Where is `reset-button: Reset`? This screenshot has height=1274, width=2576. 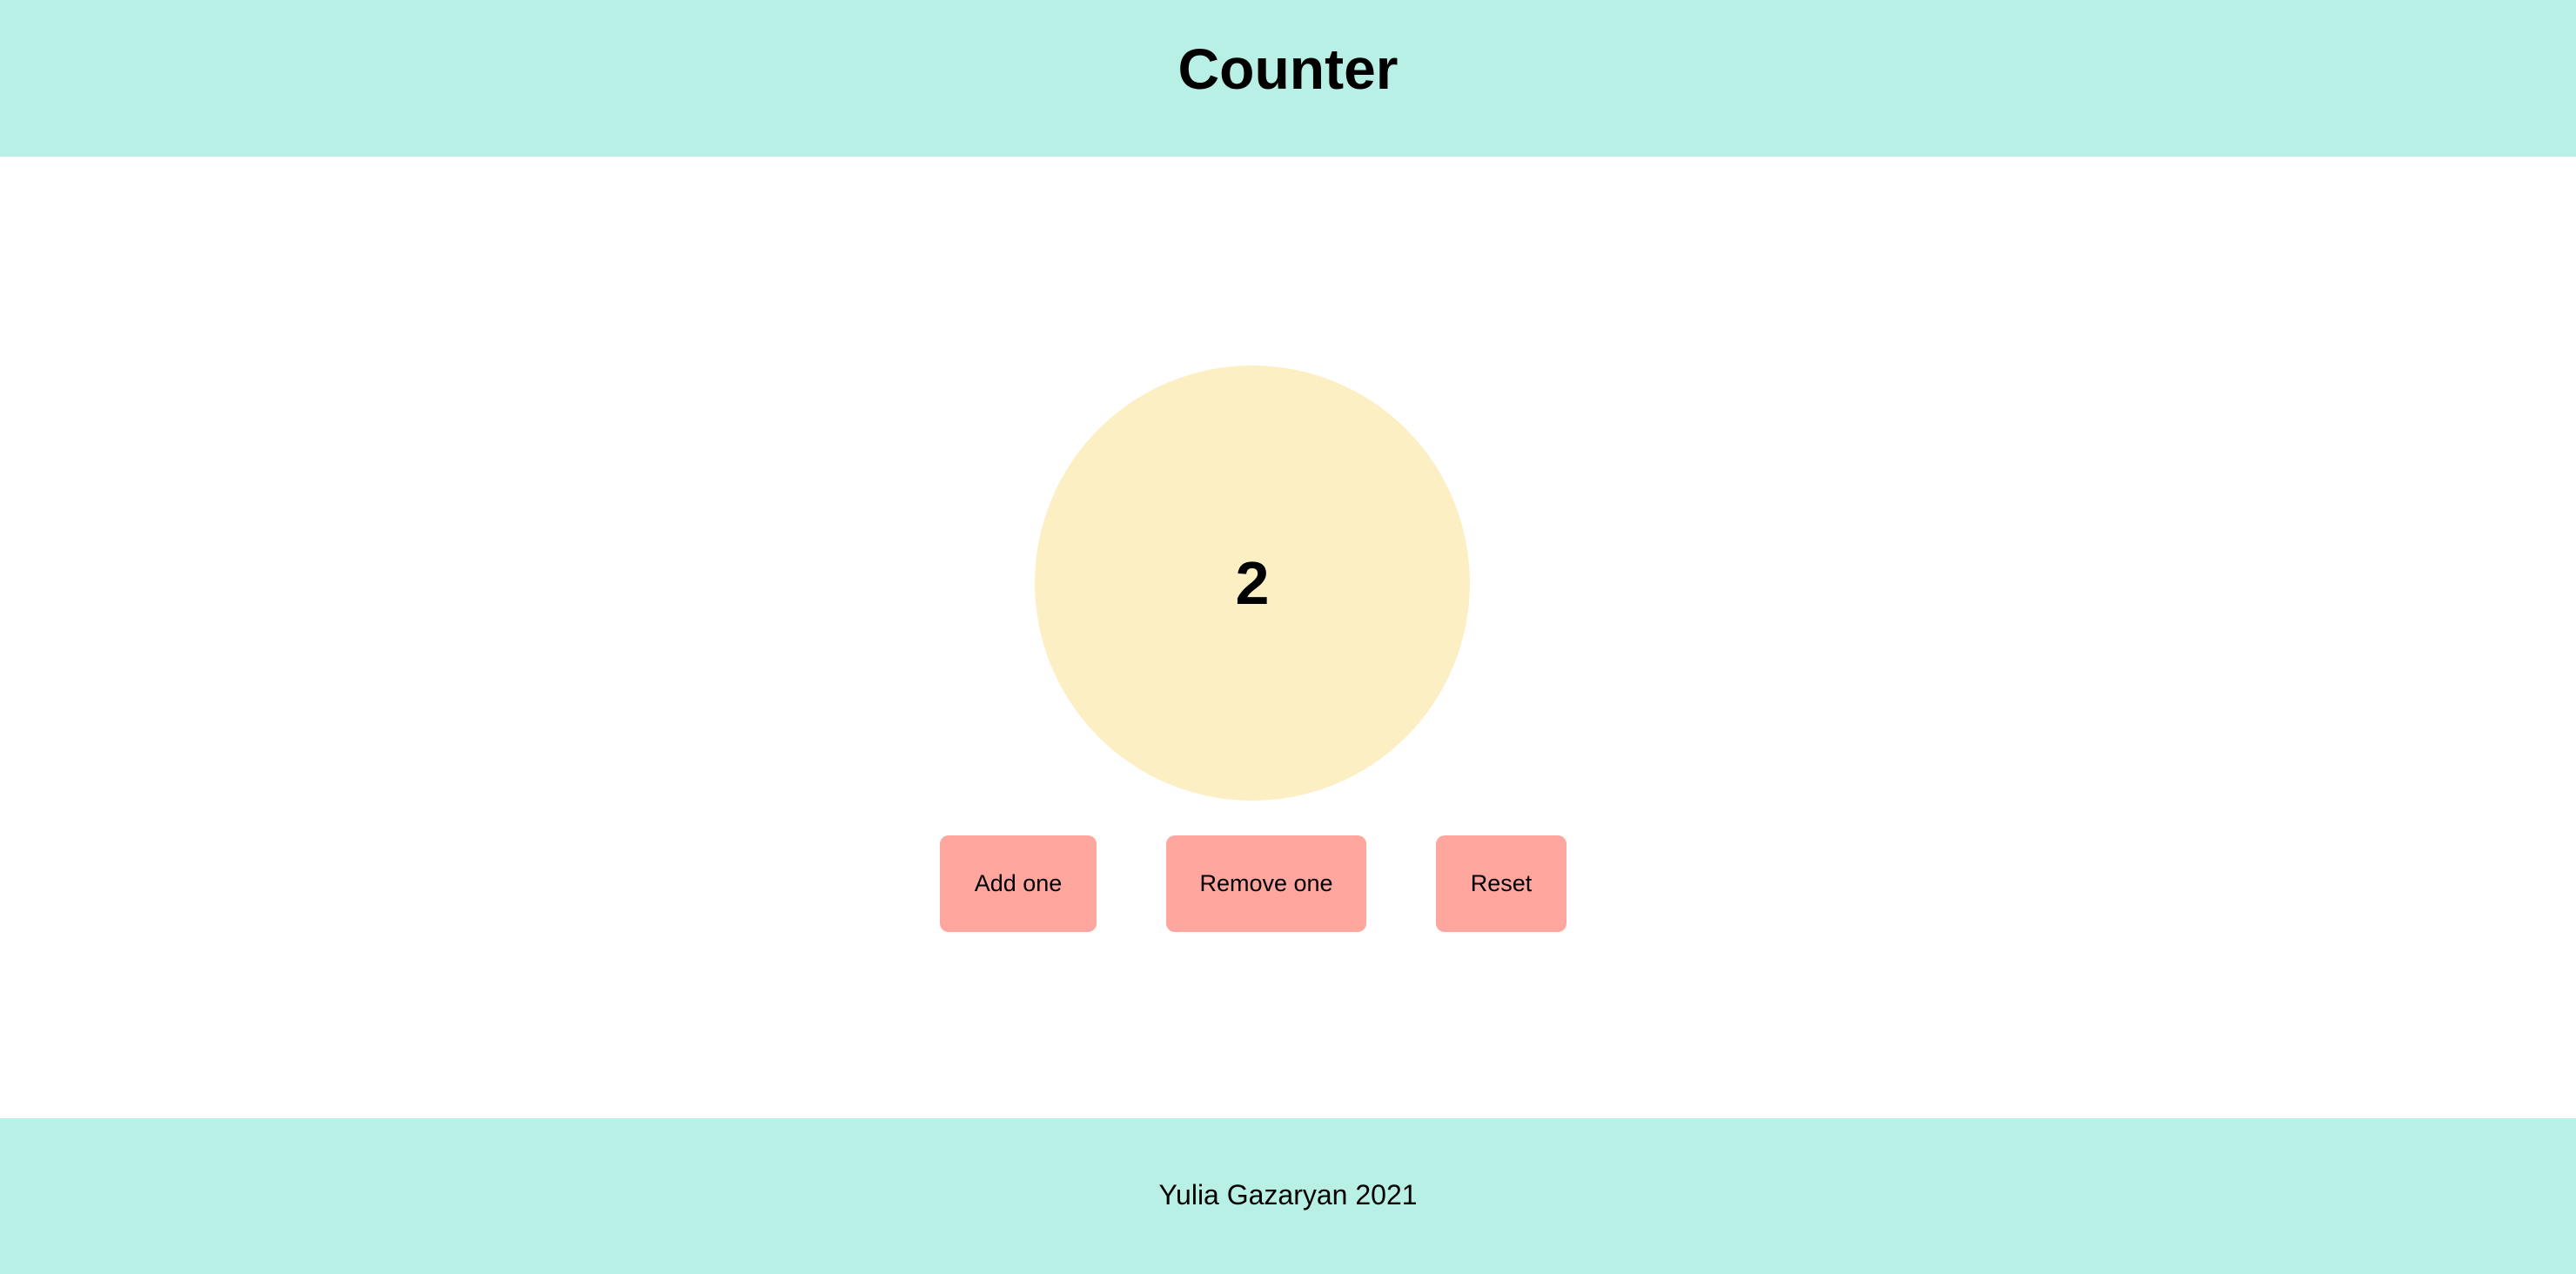 reset-button: Reset is located at coordinates (1501, 883).